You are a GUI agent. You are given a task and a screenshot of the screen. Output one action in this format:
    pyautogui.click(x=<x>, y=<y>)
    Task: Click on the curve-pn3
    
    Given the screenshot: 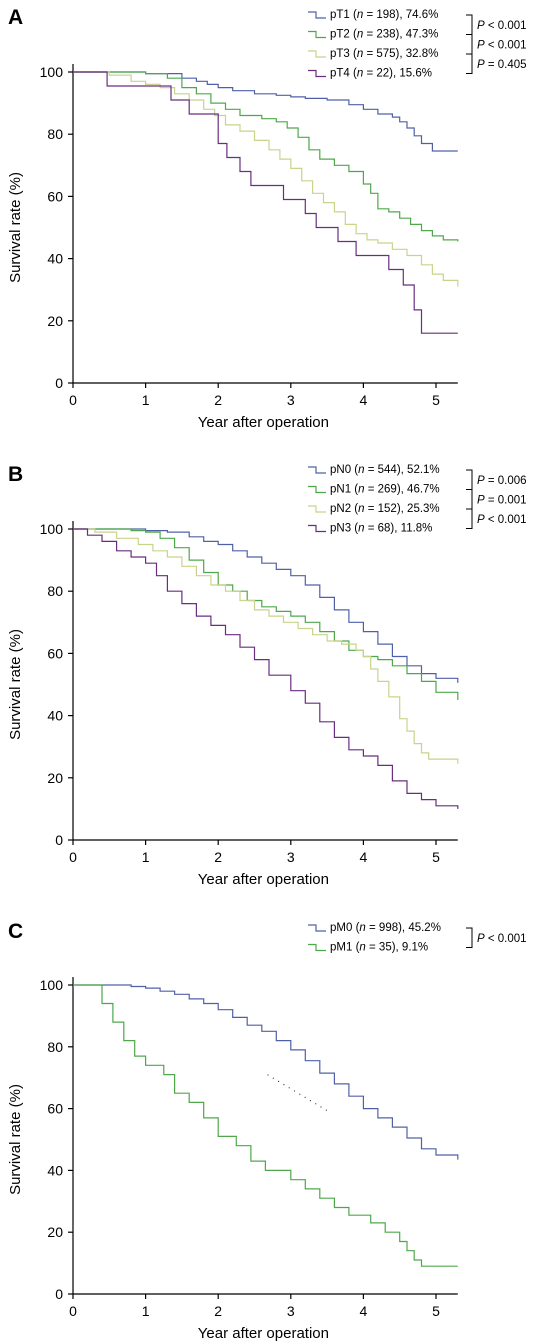 What is the action you would take?
    pyautogui.click(x=266, y=668)
    